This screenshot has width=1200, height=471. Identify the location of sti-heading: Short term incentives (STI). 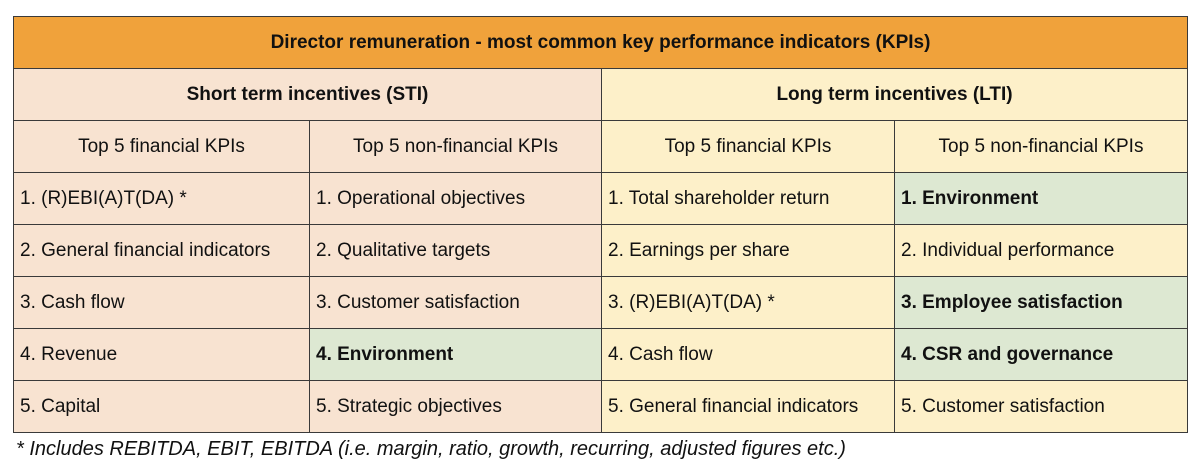
(307, 94).